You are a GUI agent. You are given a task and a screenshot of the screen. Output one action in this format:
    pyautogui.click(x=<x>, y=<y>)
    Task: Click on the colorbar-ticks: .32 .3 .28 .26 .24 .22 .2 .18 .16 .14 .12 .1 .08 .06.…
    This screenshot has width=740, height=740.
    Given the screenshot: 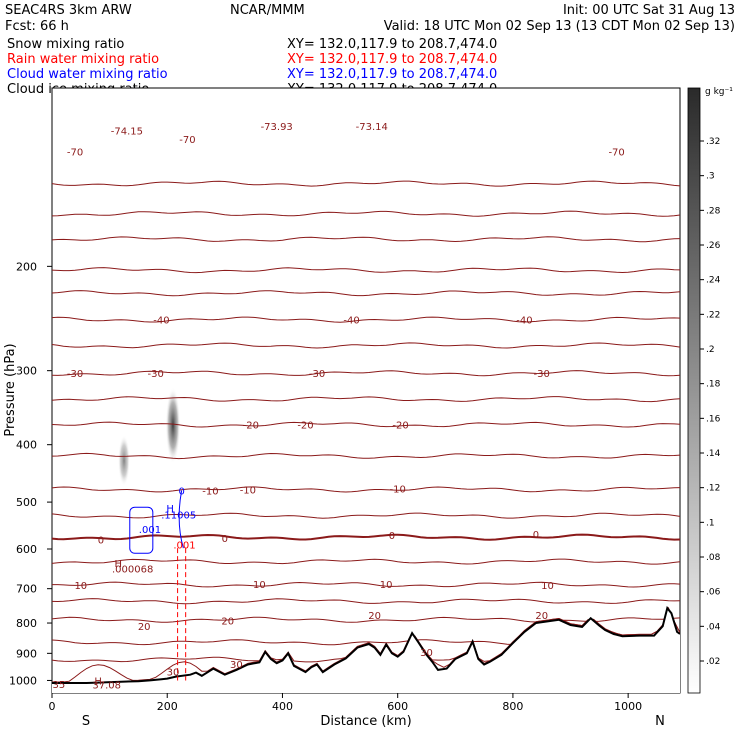 What is the action you would take?
    pyautogui.click(x=710, y=402)
    